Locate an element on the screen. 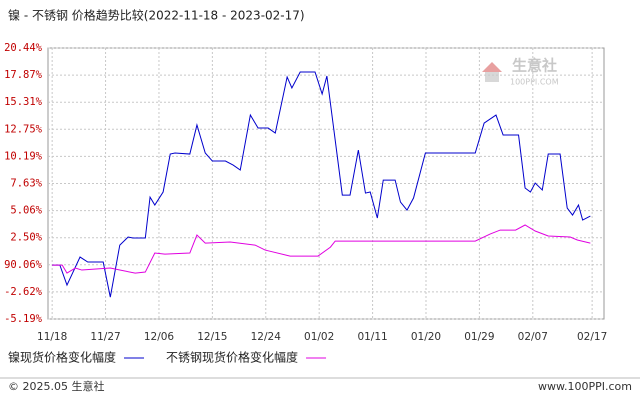 The height and width of the screenshot is (400, 640). y-tick-label: -2.62% is located at coordinates (23, 292).